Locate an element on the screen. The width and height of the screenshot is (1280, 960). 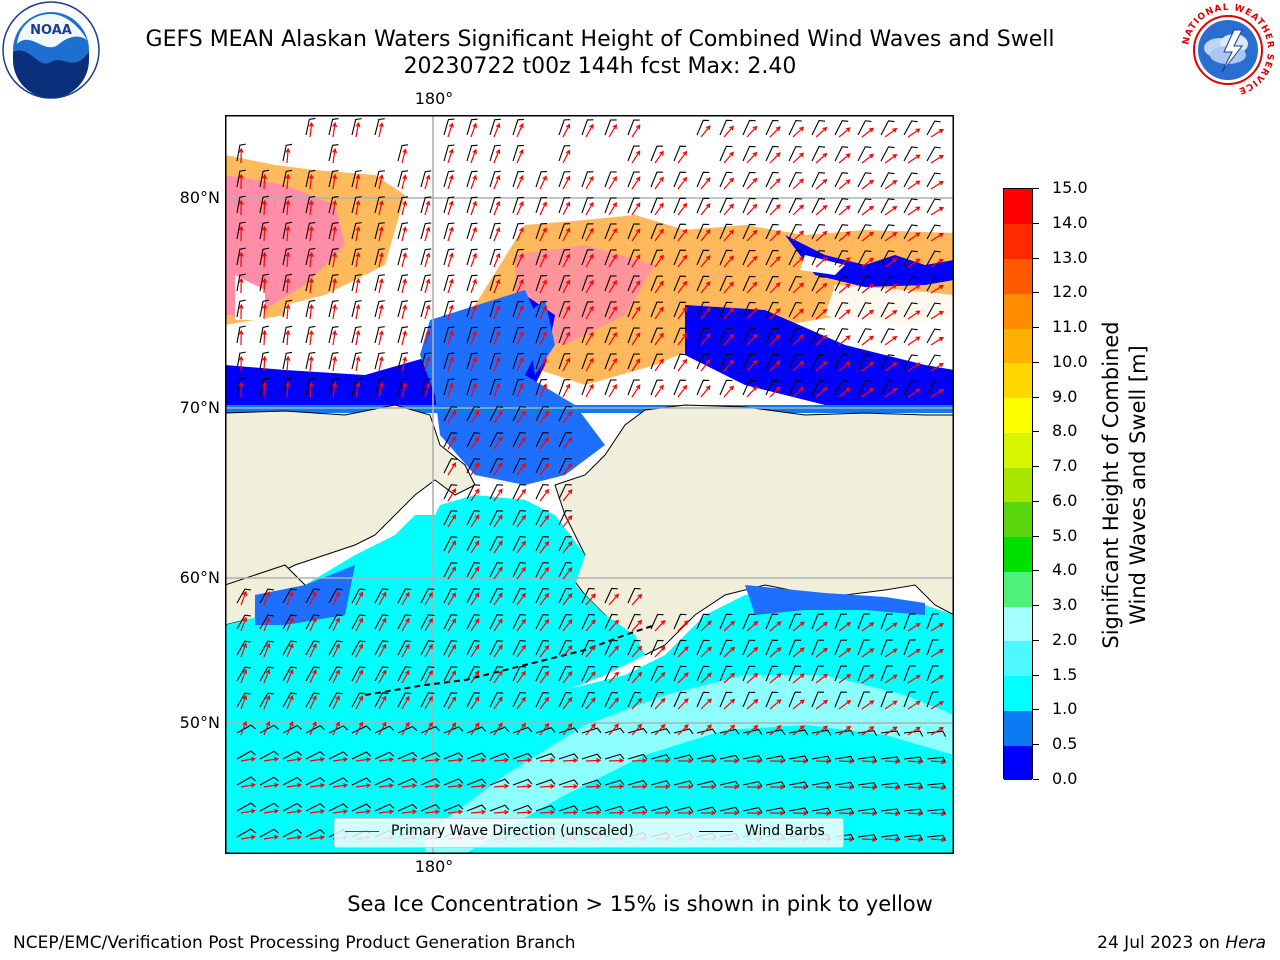
colorbar-tick-label: 8.0 is located at coordinates (1064, 431).